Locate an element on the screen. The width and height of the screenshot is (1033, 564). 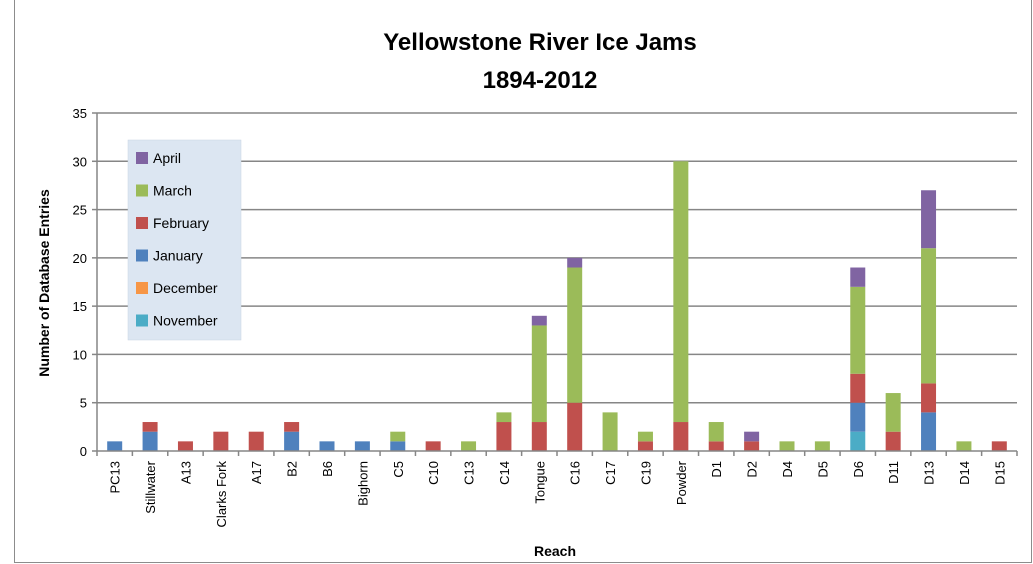
x-tick-label: B2 is located at coordinates (292, 469).